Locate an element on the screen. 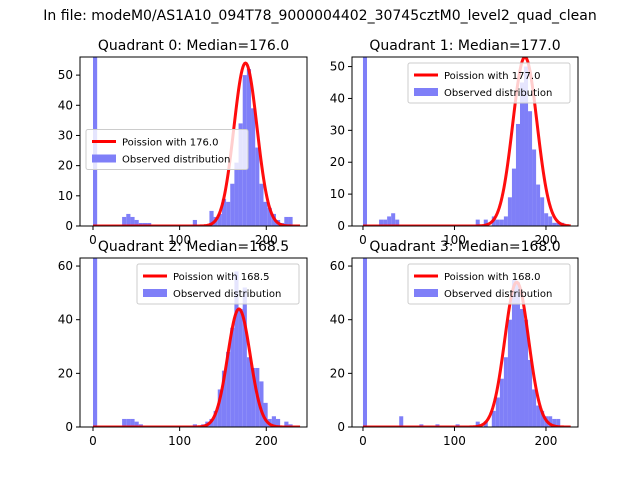  quadrant-0-legend: Poission with 176.0 Observed distribution is located at coordinates (167, 149).